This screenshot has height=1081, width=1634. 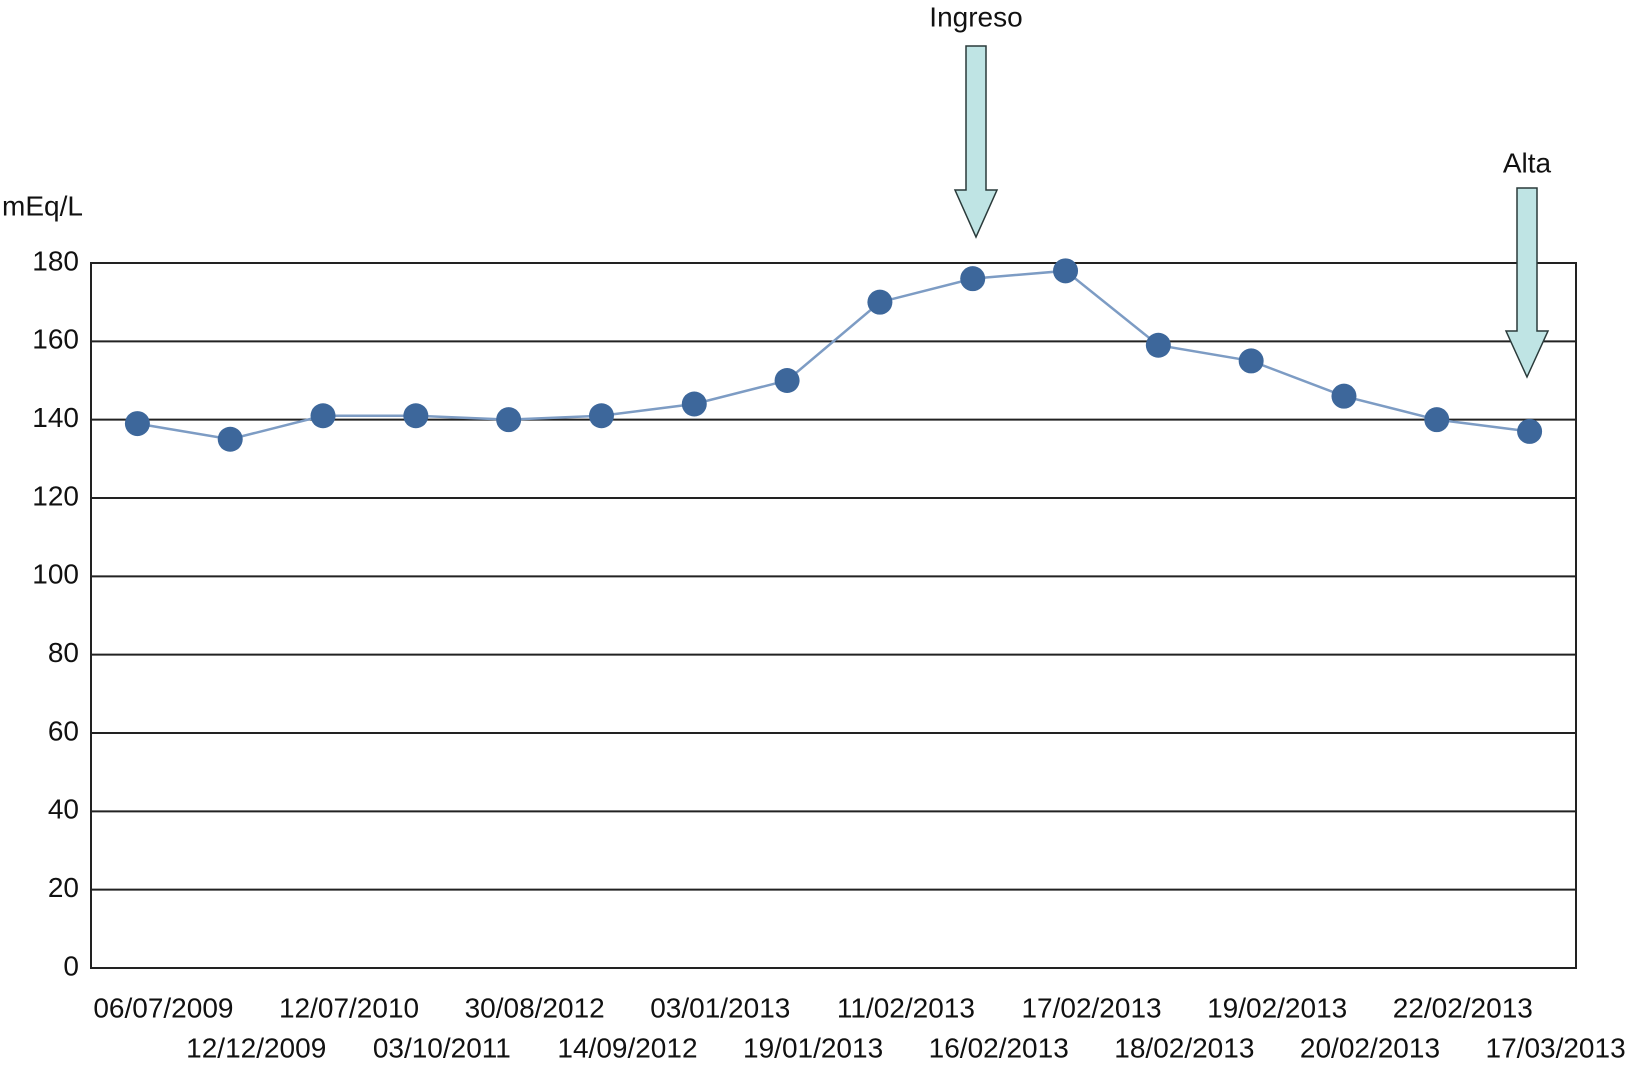 I want to click on x-tick-label: 30/08/2012, so click(x=535, y=1007).